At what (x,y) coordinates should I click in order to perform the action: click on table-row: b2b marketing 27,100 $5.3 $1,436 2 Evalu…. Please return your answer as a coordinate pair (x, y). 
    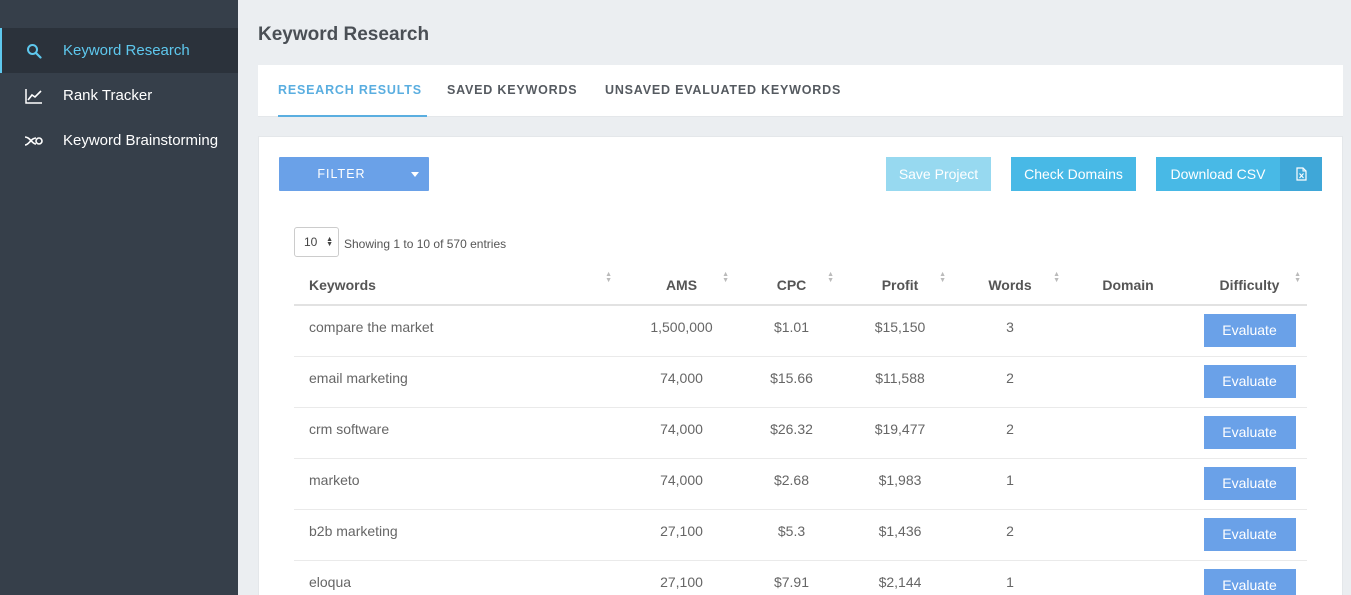
    Looking at the image, I should click on (800, 535).